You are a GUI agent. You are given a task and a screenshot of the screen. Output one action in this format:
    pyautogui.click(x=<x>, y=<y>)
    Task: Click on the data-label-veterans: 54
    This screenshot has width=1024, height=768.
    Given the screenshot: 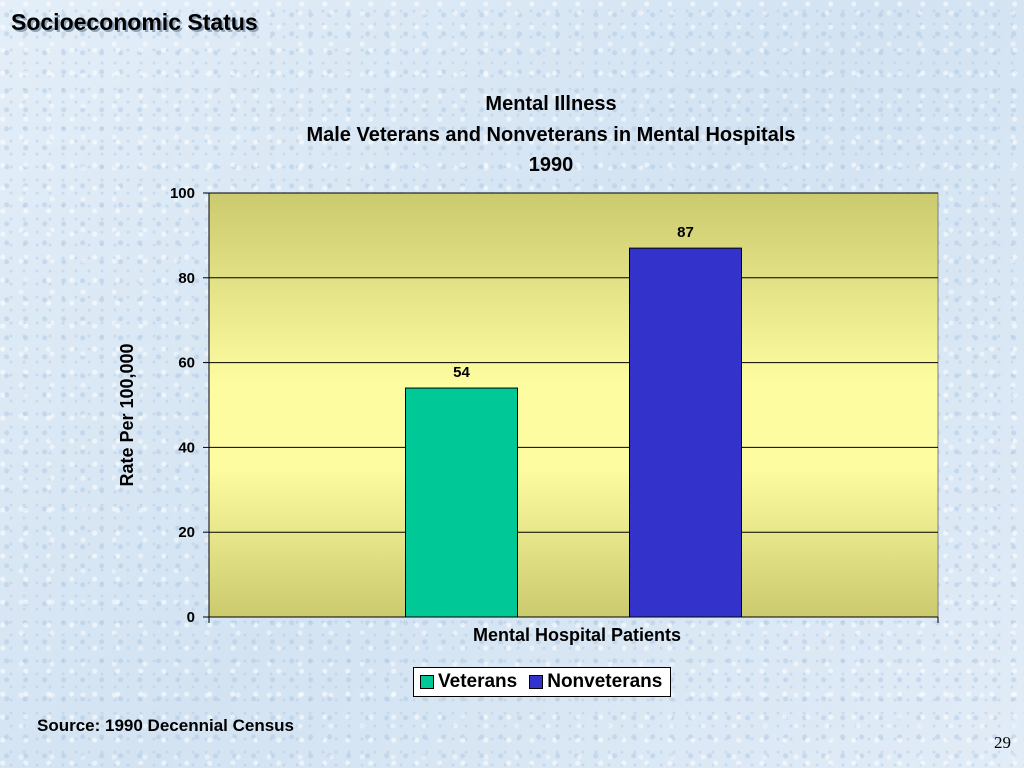 What is the action you would take?
    pyautogui.click(x=461, y=372)
    